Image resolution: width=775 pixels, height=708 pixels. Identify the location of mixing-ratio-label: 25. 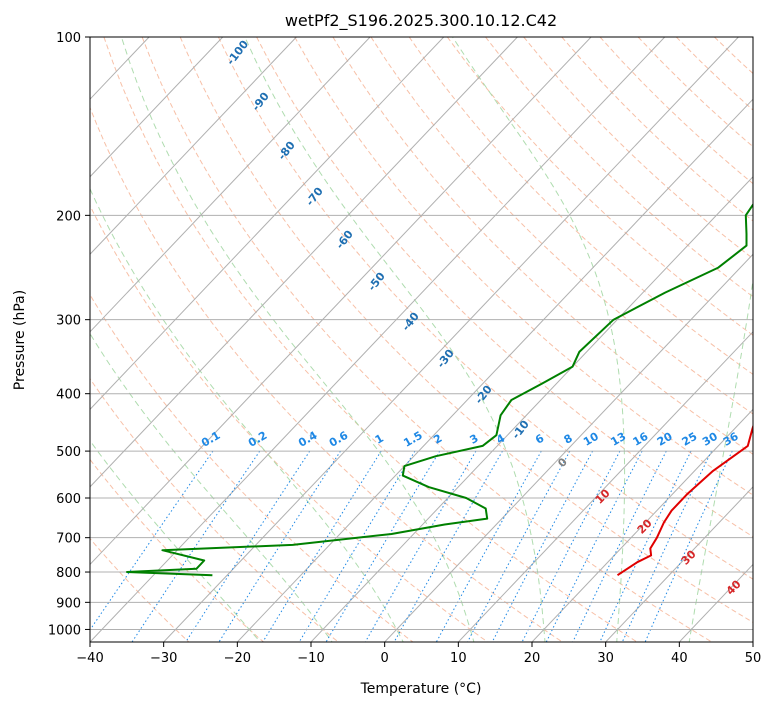
(690, 439).